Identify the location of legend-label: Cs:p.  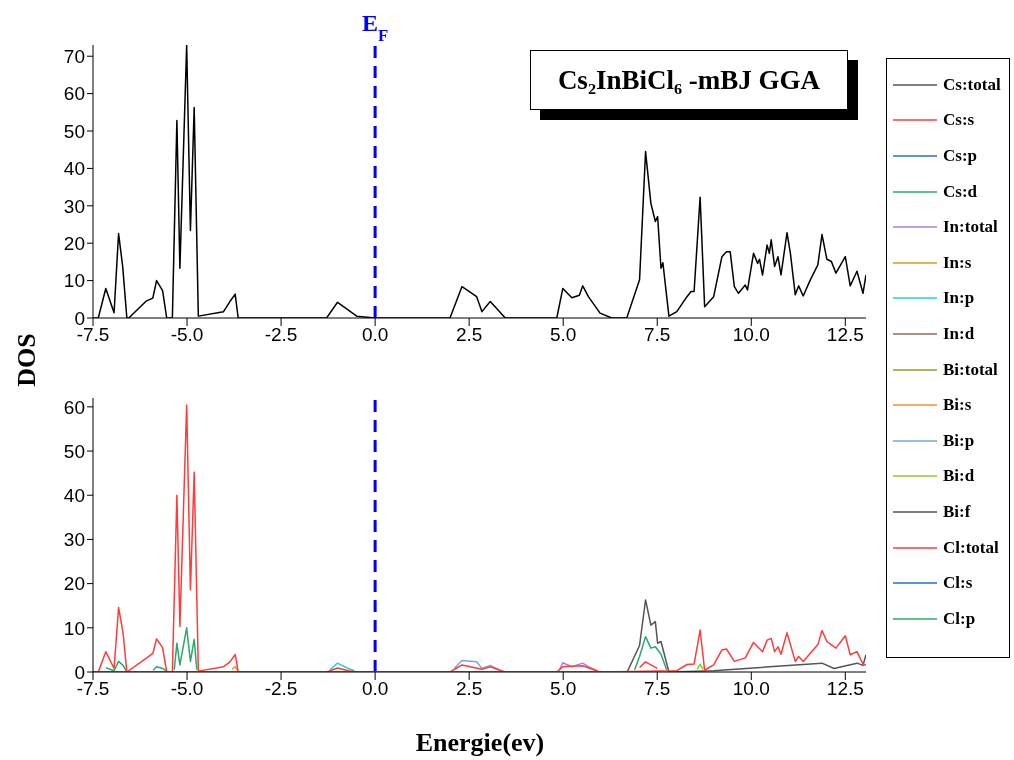
(960, 155).